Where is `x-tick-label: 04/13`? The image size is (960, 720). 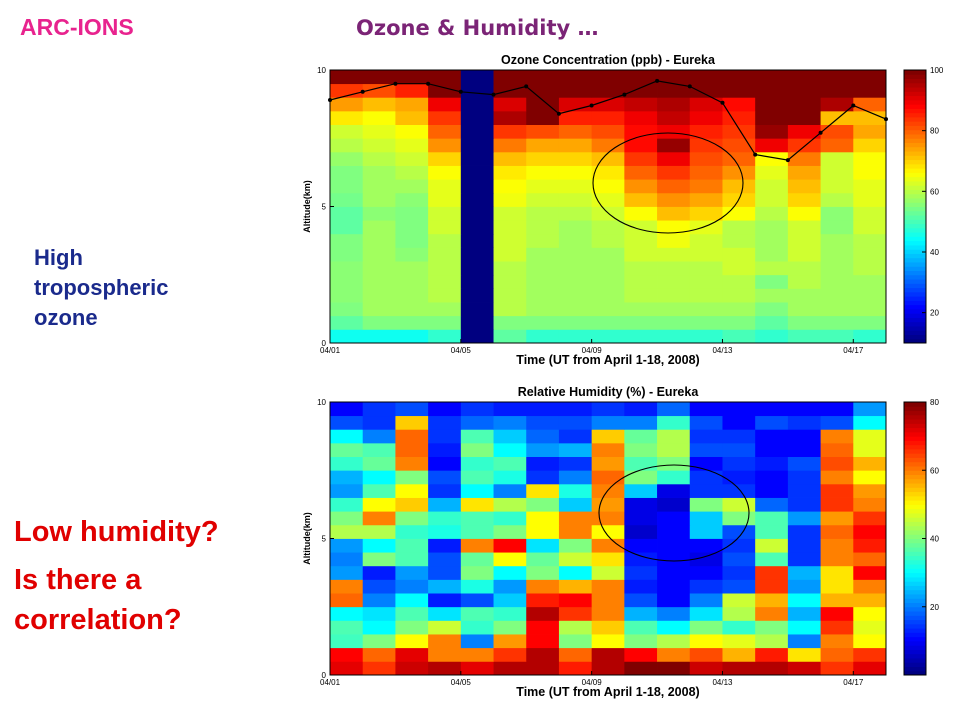
x-tick-label: 04/13 is located at coordinates (722, 682).